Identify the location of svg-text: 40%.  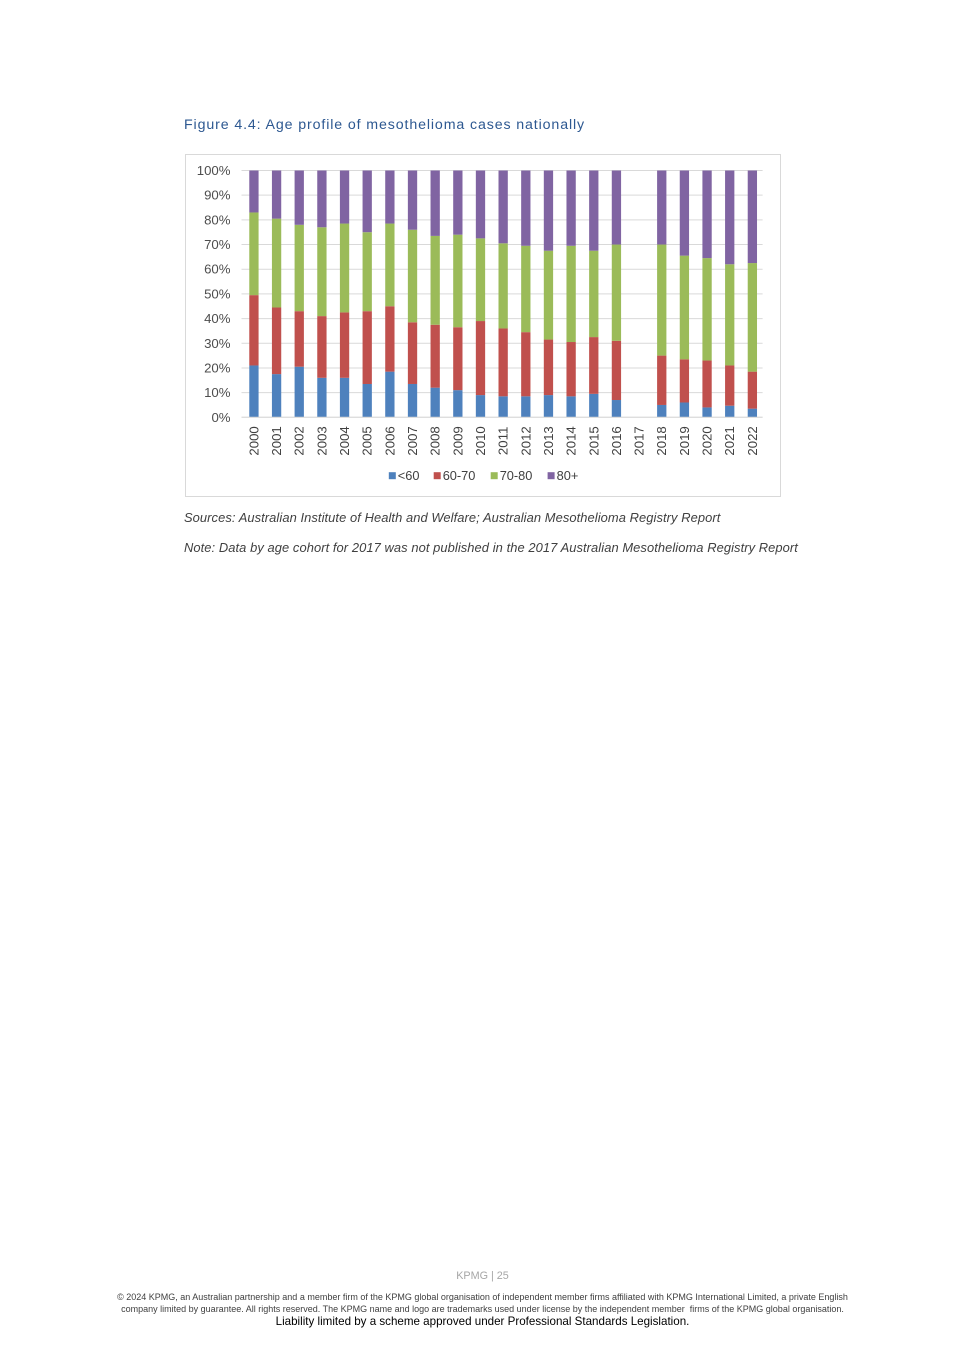
(217, 318).